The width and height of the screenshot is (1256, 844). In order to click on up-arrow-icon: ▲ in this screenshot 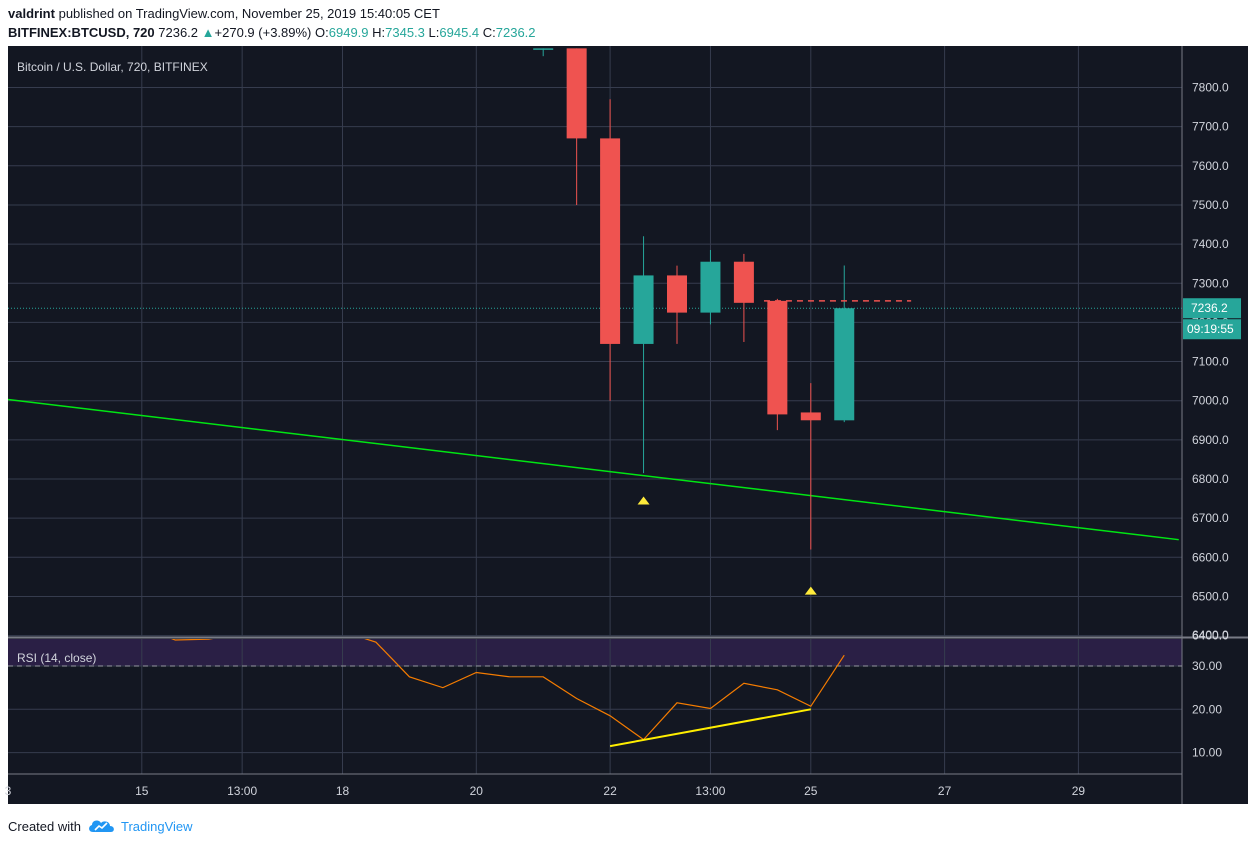, I will do `click(208, 32)`.